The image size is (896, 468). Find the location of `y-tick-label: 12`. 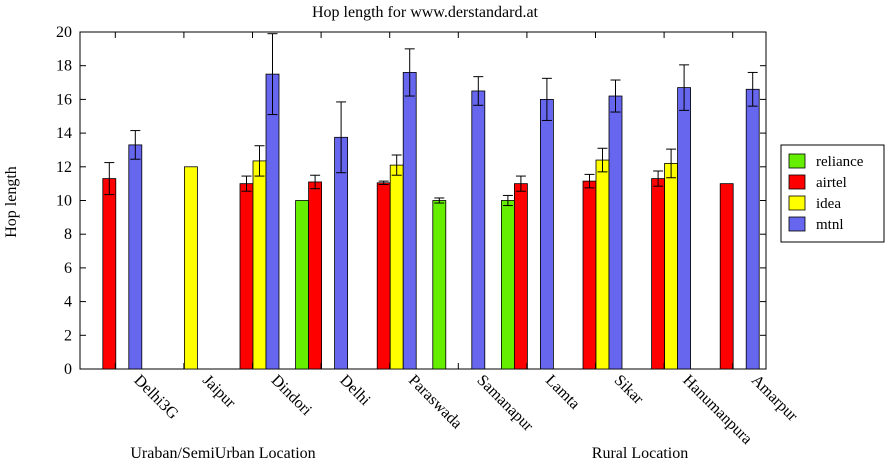

y-tick-label: 12 is located at coordinates (64, 167).